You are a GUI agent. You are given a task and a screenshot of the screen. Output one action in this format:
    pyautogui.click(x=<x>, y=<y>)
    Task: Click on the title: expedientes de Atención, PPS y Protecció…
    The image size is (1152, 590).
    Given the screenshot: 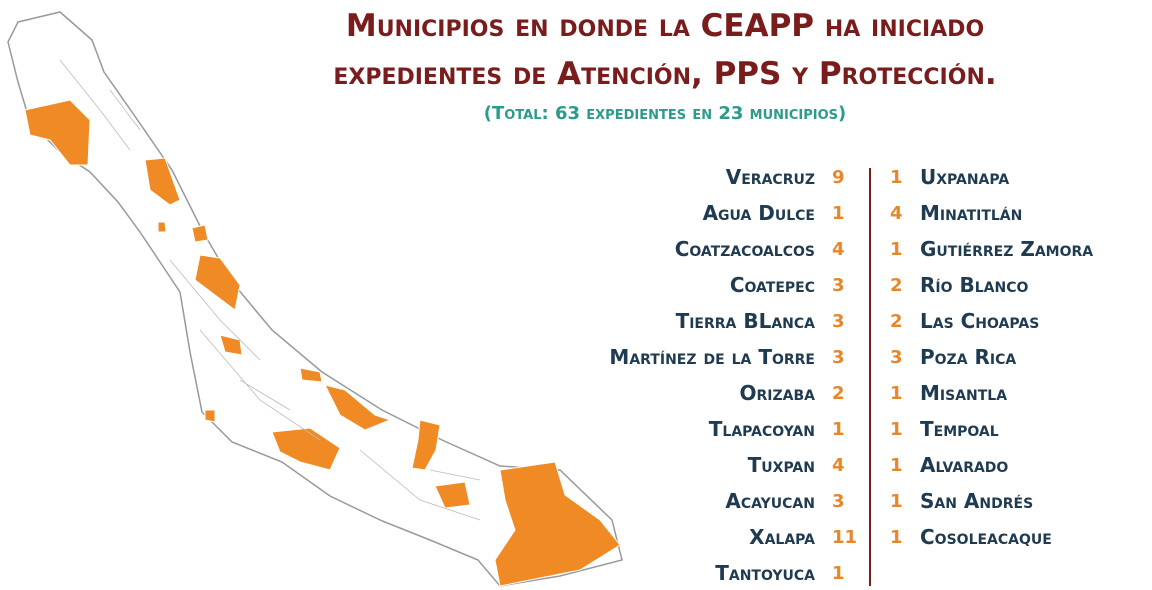 What is the action you would take?
    pyautogui.click(x=665, y=74)
    